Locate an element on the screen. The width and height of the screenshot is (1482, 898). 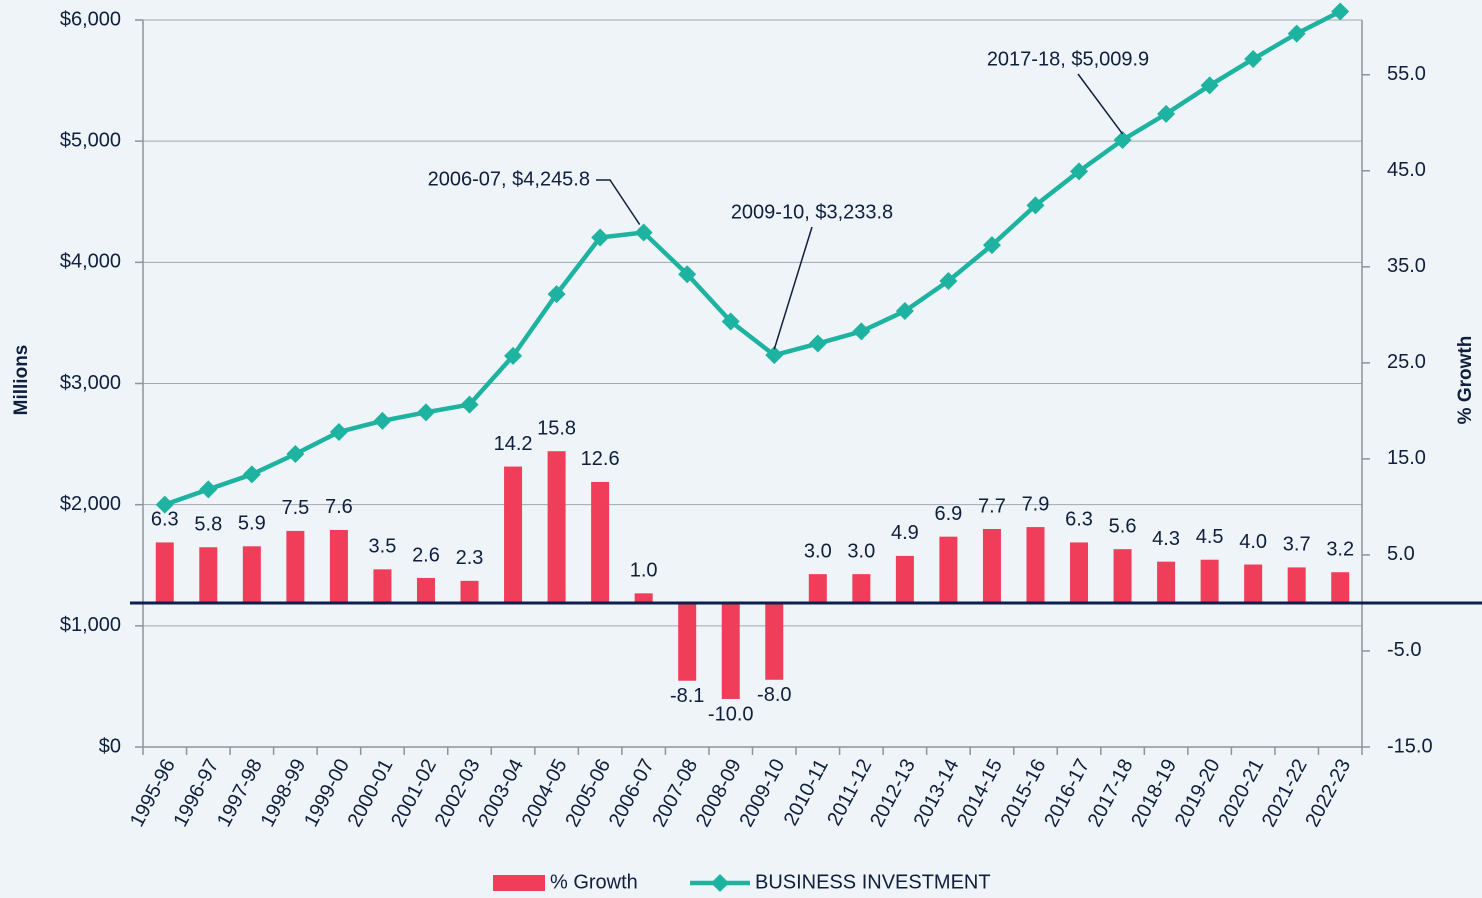
bar-value-label: -8.1 is located at coordinates (687, 696).